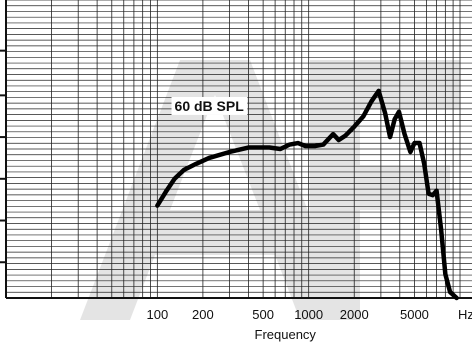 This screenshot has width=472, height=347. Describe the element at coordinates (263, 314) in the screenshot. I see `x-tick-label: 500` at that location.